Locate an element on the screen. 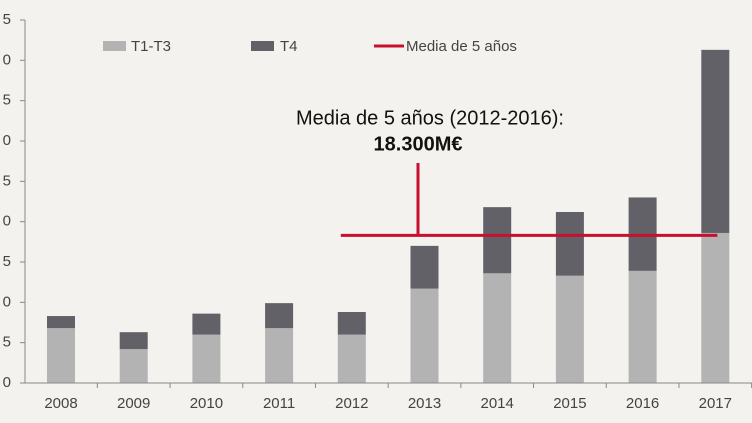 The image size is (752, 423). x-tick-label: 2015 is located at coordinates (569, 403).